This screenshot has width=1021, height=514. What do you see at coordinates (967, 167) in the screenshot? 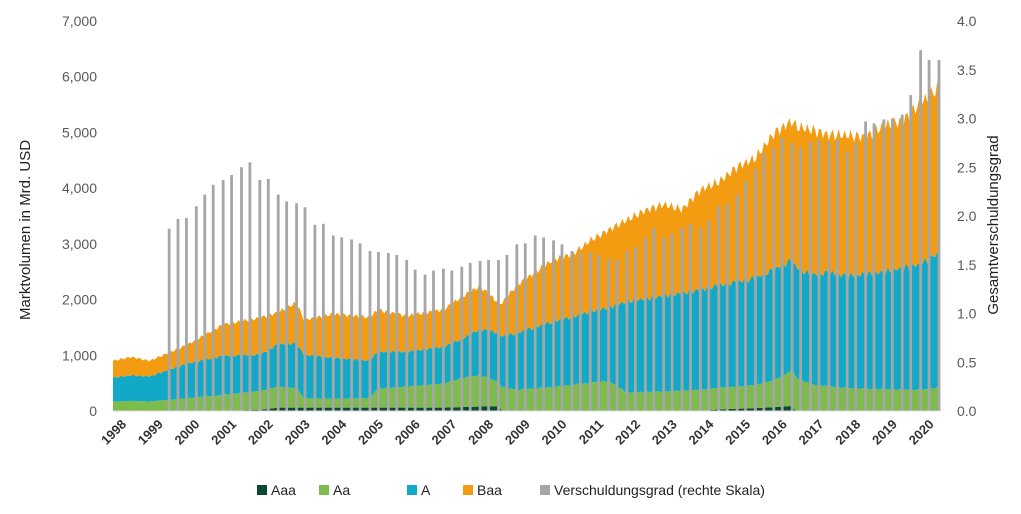
I see `y2-tick-label: 2.5` at bounding box center [967, 167].